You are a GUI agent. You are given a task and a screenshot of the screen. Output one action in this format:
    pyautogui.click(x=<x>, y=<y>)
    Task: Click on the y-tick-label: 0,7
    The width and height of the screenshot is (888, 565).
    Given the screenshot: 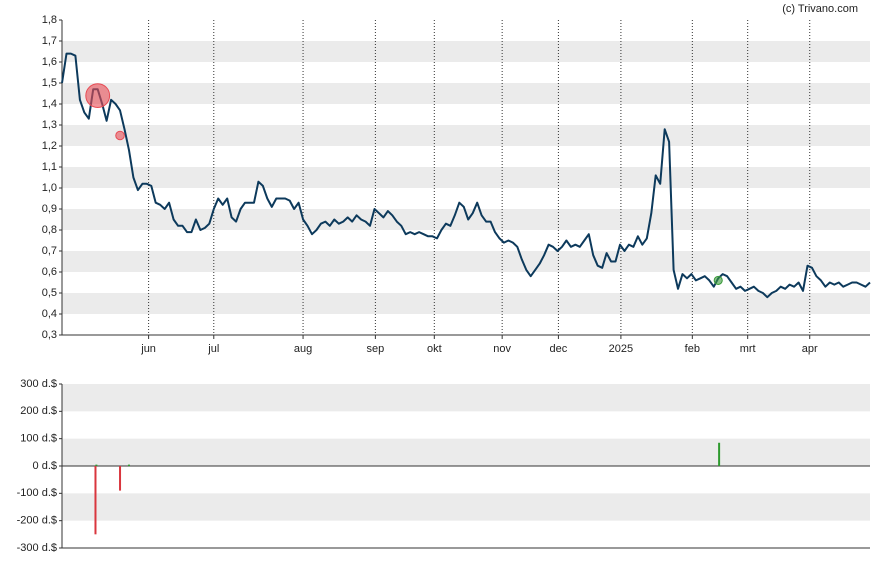 What is the action you would take?
    pyautogui.click(x=49, y=251)
    